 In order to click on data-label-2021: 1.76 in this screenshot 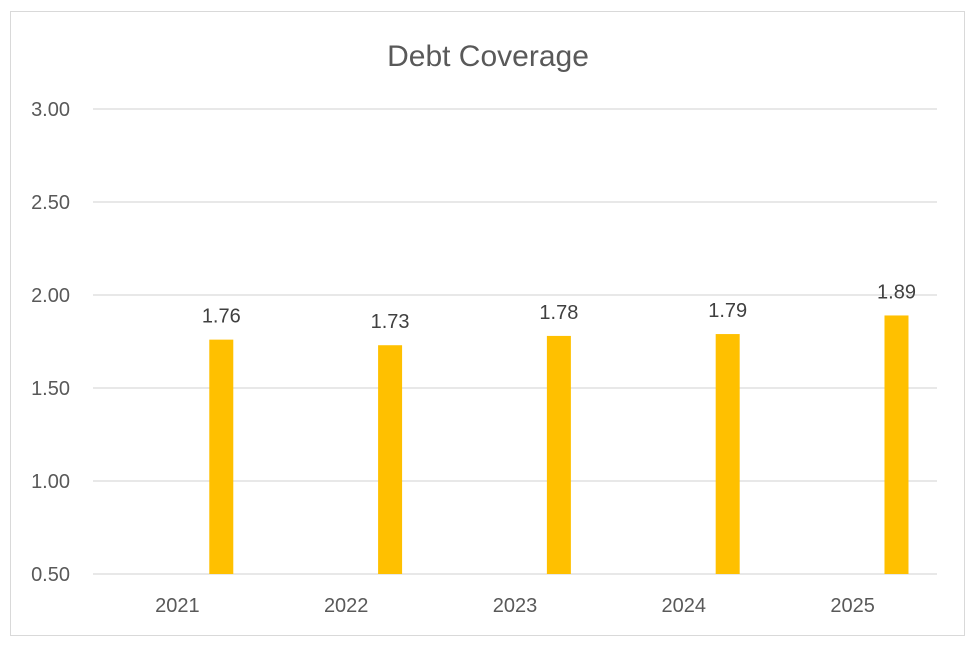, I will do `click(221, 317)`.